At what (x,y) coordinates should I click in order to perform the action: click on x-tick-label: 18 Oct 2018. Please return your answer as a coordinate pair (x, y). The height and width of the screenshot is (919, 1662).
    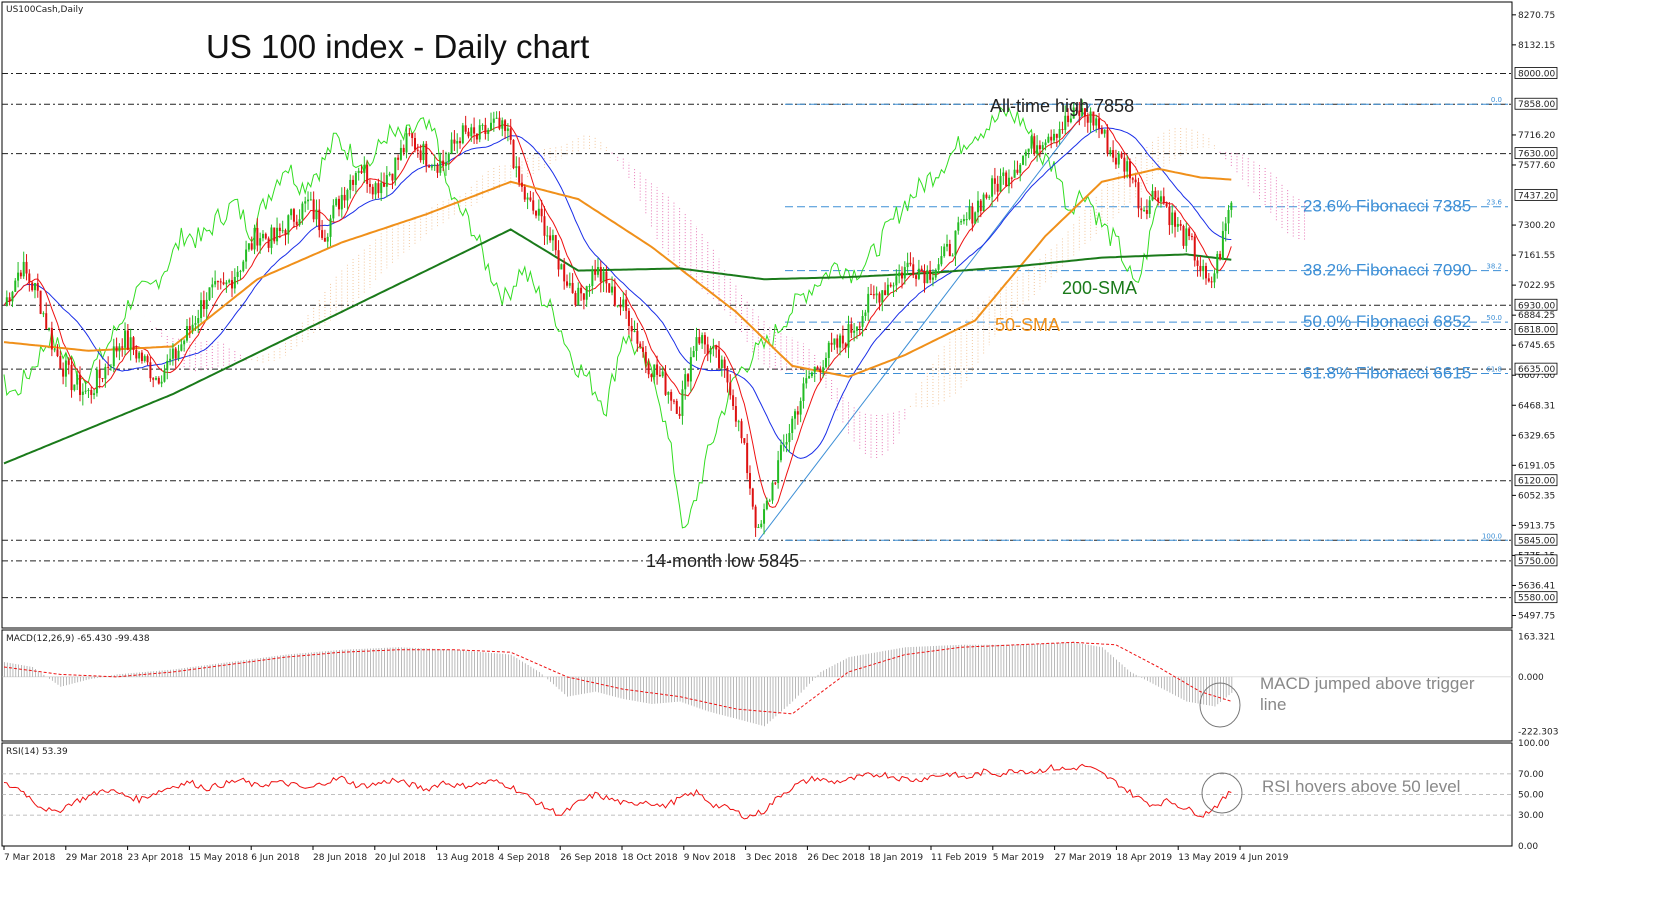
    Looking at the image, I should click on (650, 858).